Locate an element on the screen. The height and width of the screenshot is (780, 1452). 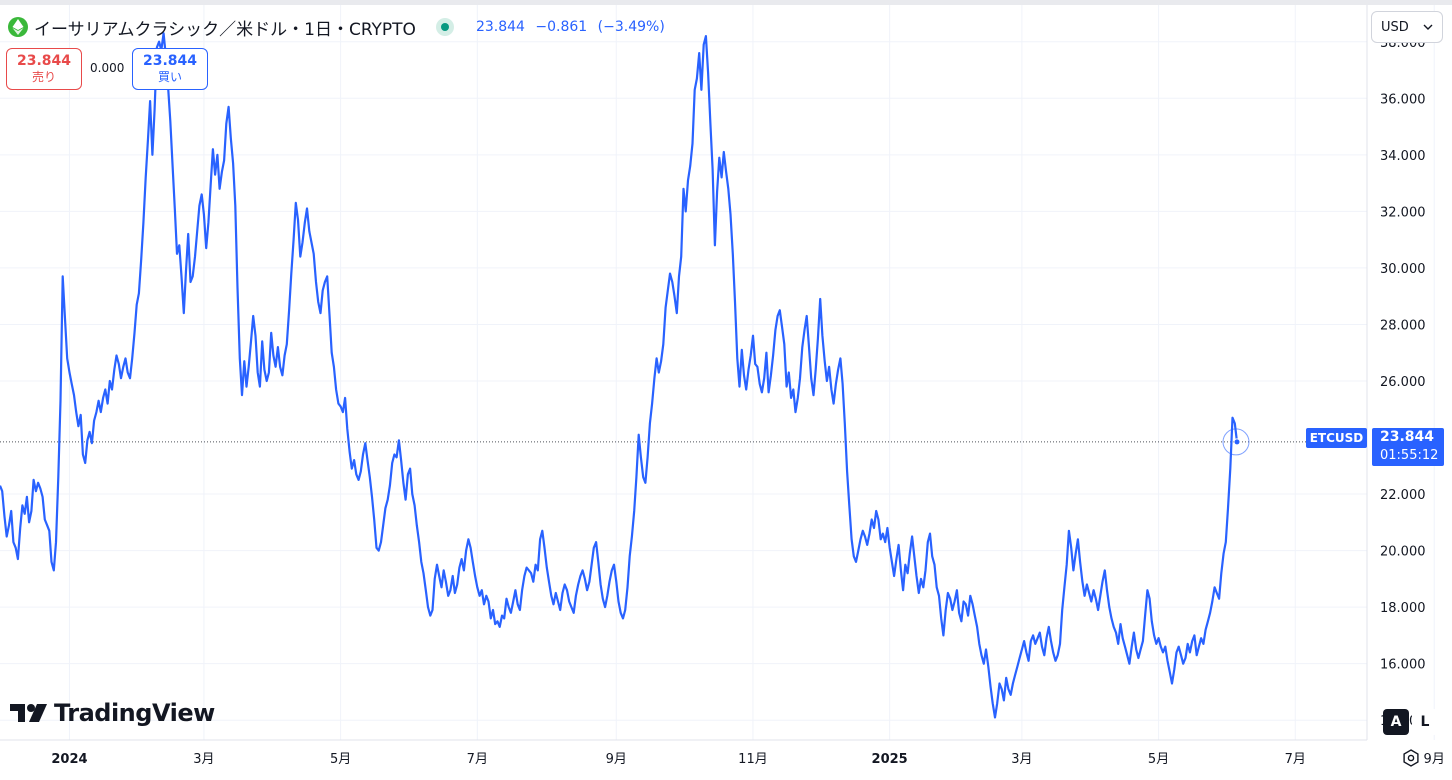
price-line-label: 23.844 01:55:12 is located at coordinates (1408, 447).